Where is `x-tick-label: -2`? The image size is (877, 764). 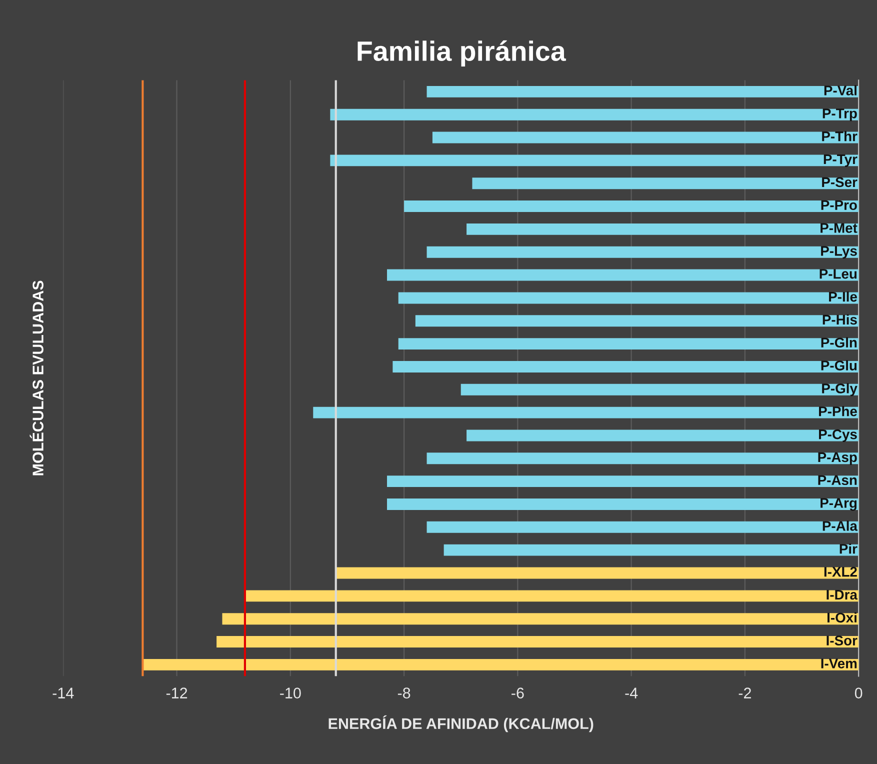 x-tick-label: -2 is located at coordinates (744, 693).